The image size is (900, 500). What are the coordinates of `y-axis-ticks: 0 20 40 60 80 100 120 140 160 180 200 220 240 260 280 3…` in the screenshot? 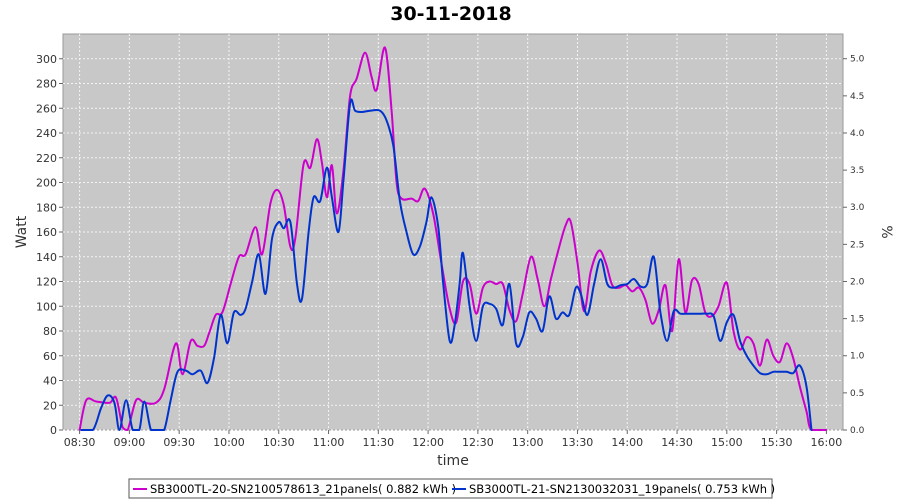 It's located at (49, 245).